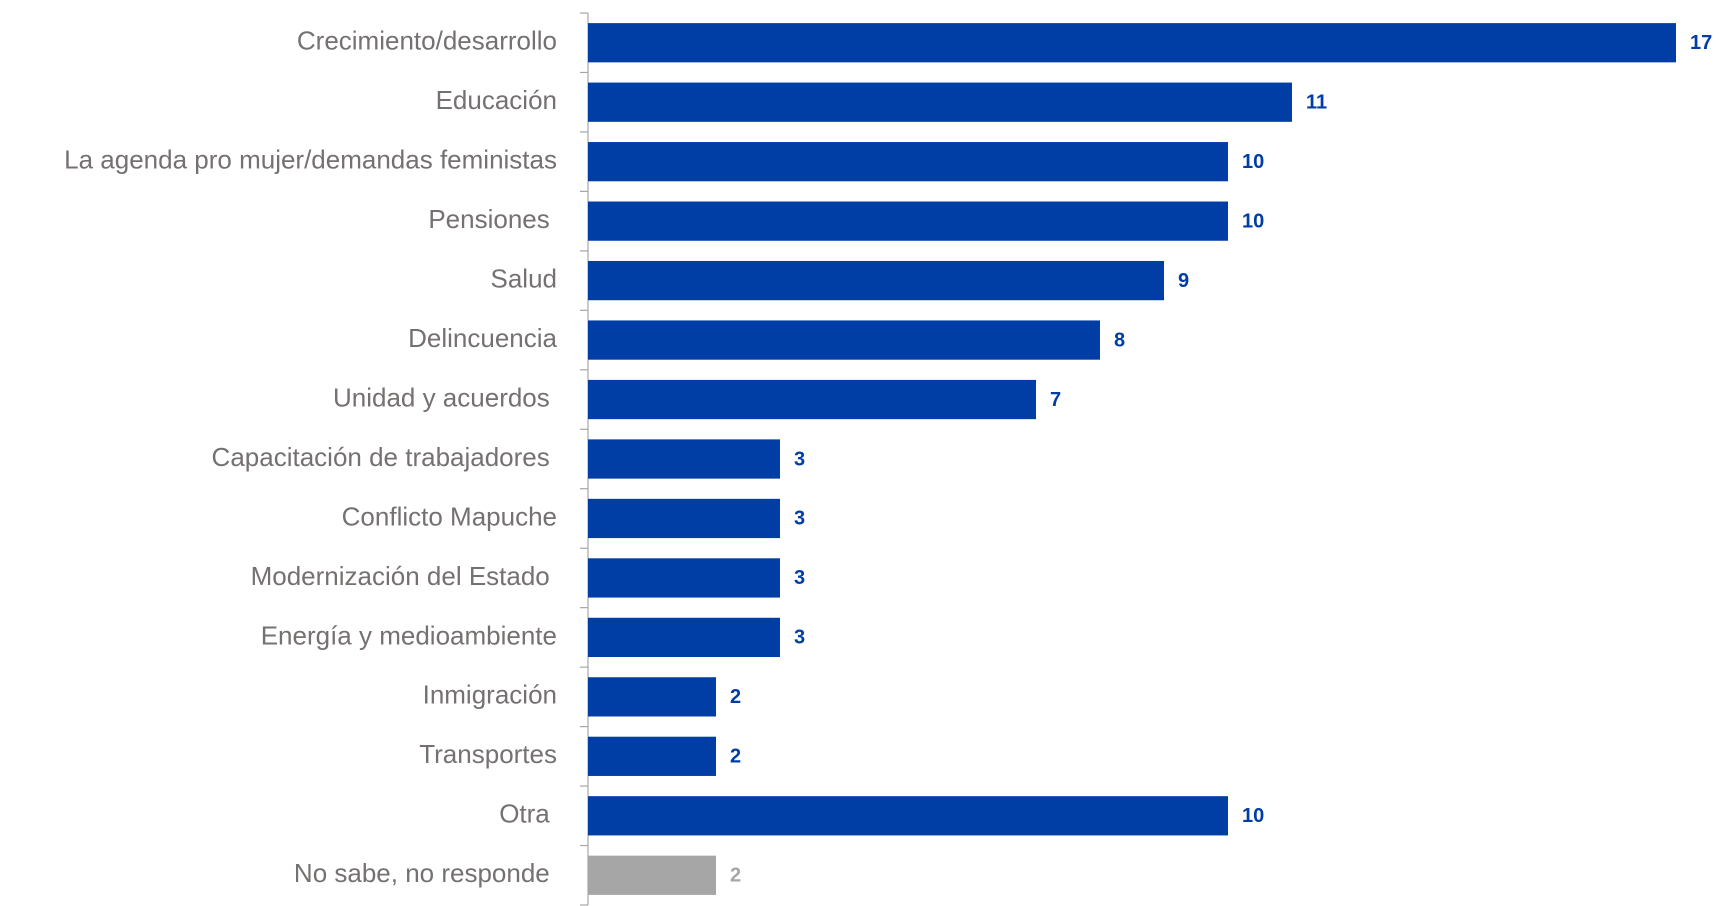  I want to click on category-label: Conflicto Mapuche, so click(449, 516).